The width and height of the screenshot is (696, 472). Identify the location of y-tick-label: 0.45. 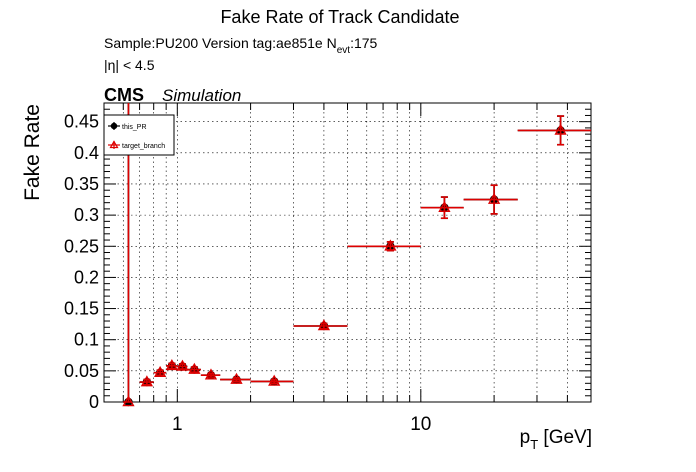
(81, 122).